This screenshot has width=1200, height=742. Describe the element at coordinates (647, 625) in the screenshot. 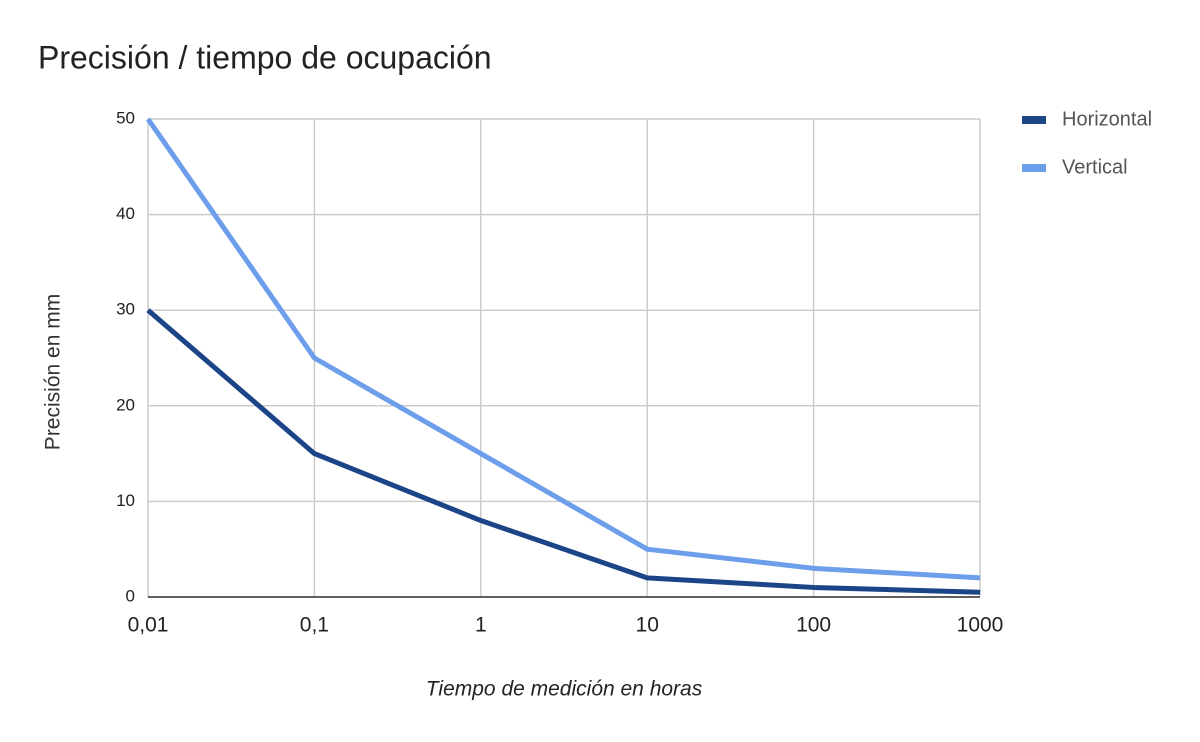

I see `x-tick-label: 10` at that location.